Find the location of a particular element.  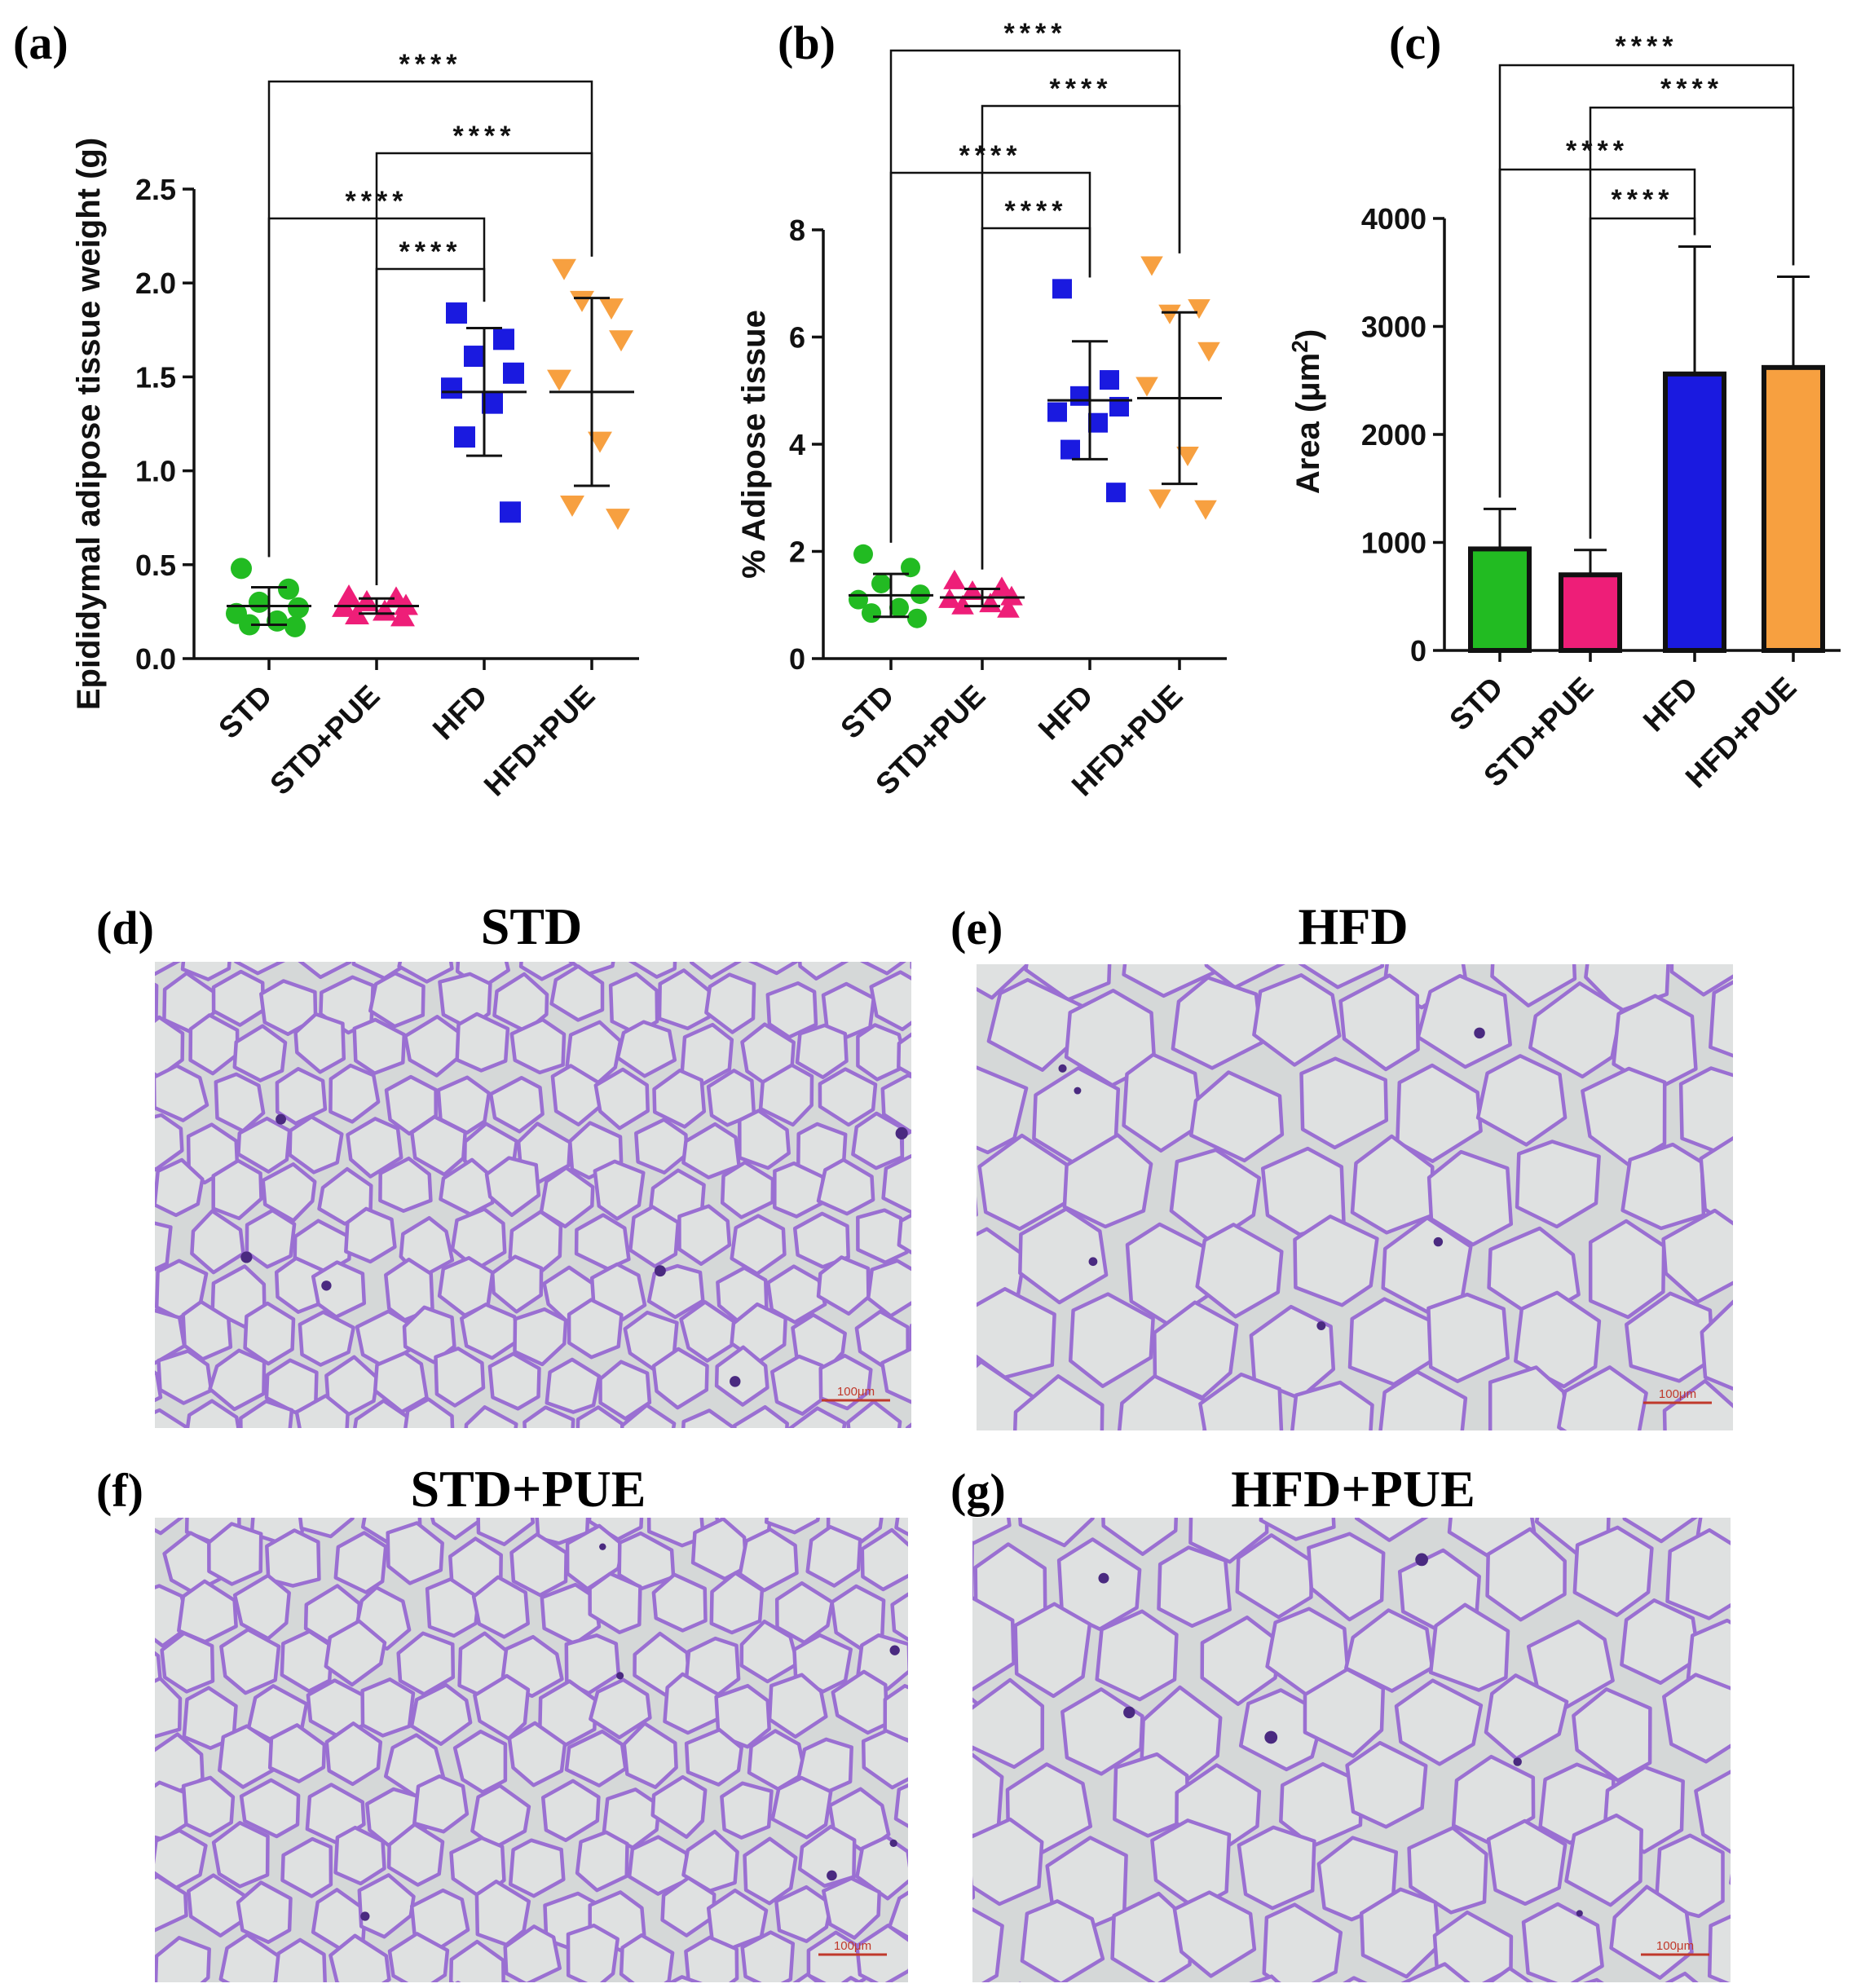

significance-label-a: **** is located at coordinates (485, 136).